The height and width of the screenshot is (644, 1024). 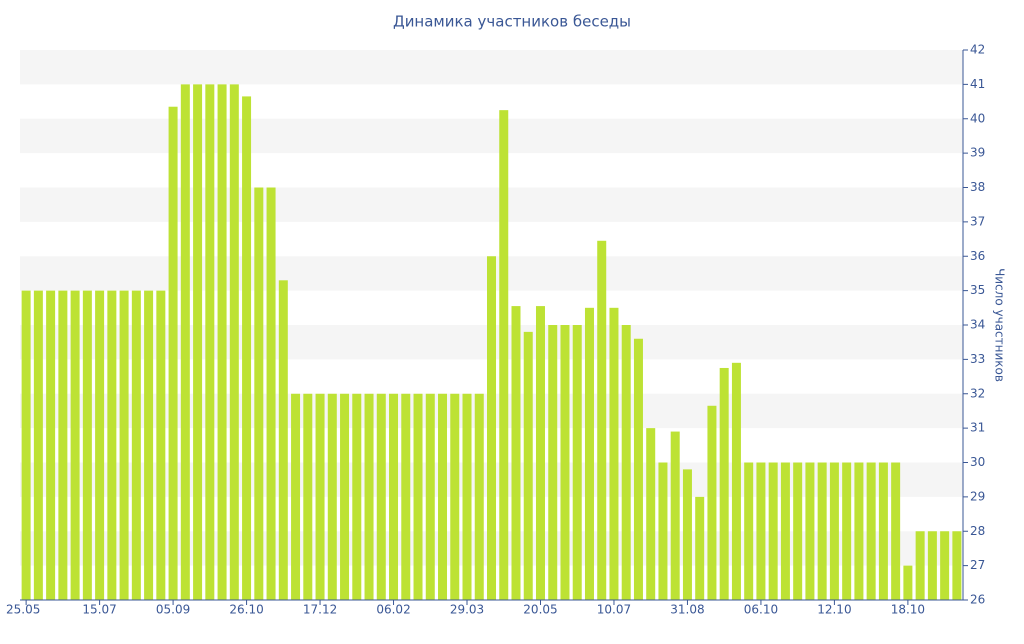 I want to click on x-tick-label: 10.07, so click(x=614, y=610).